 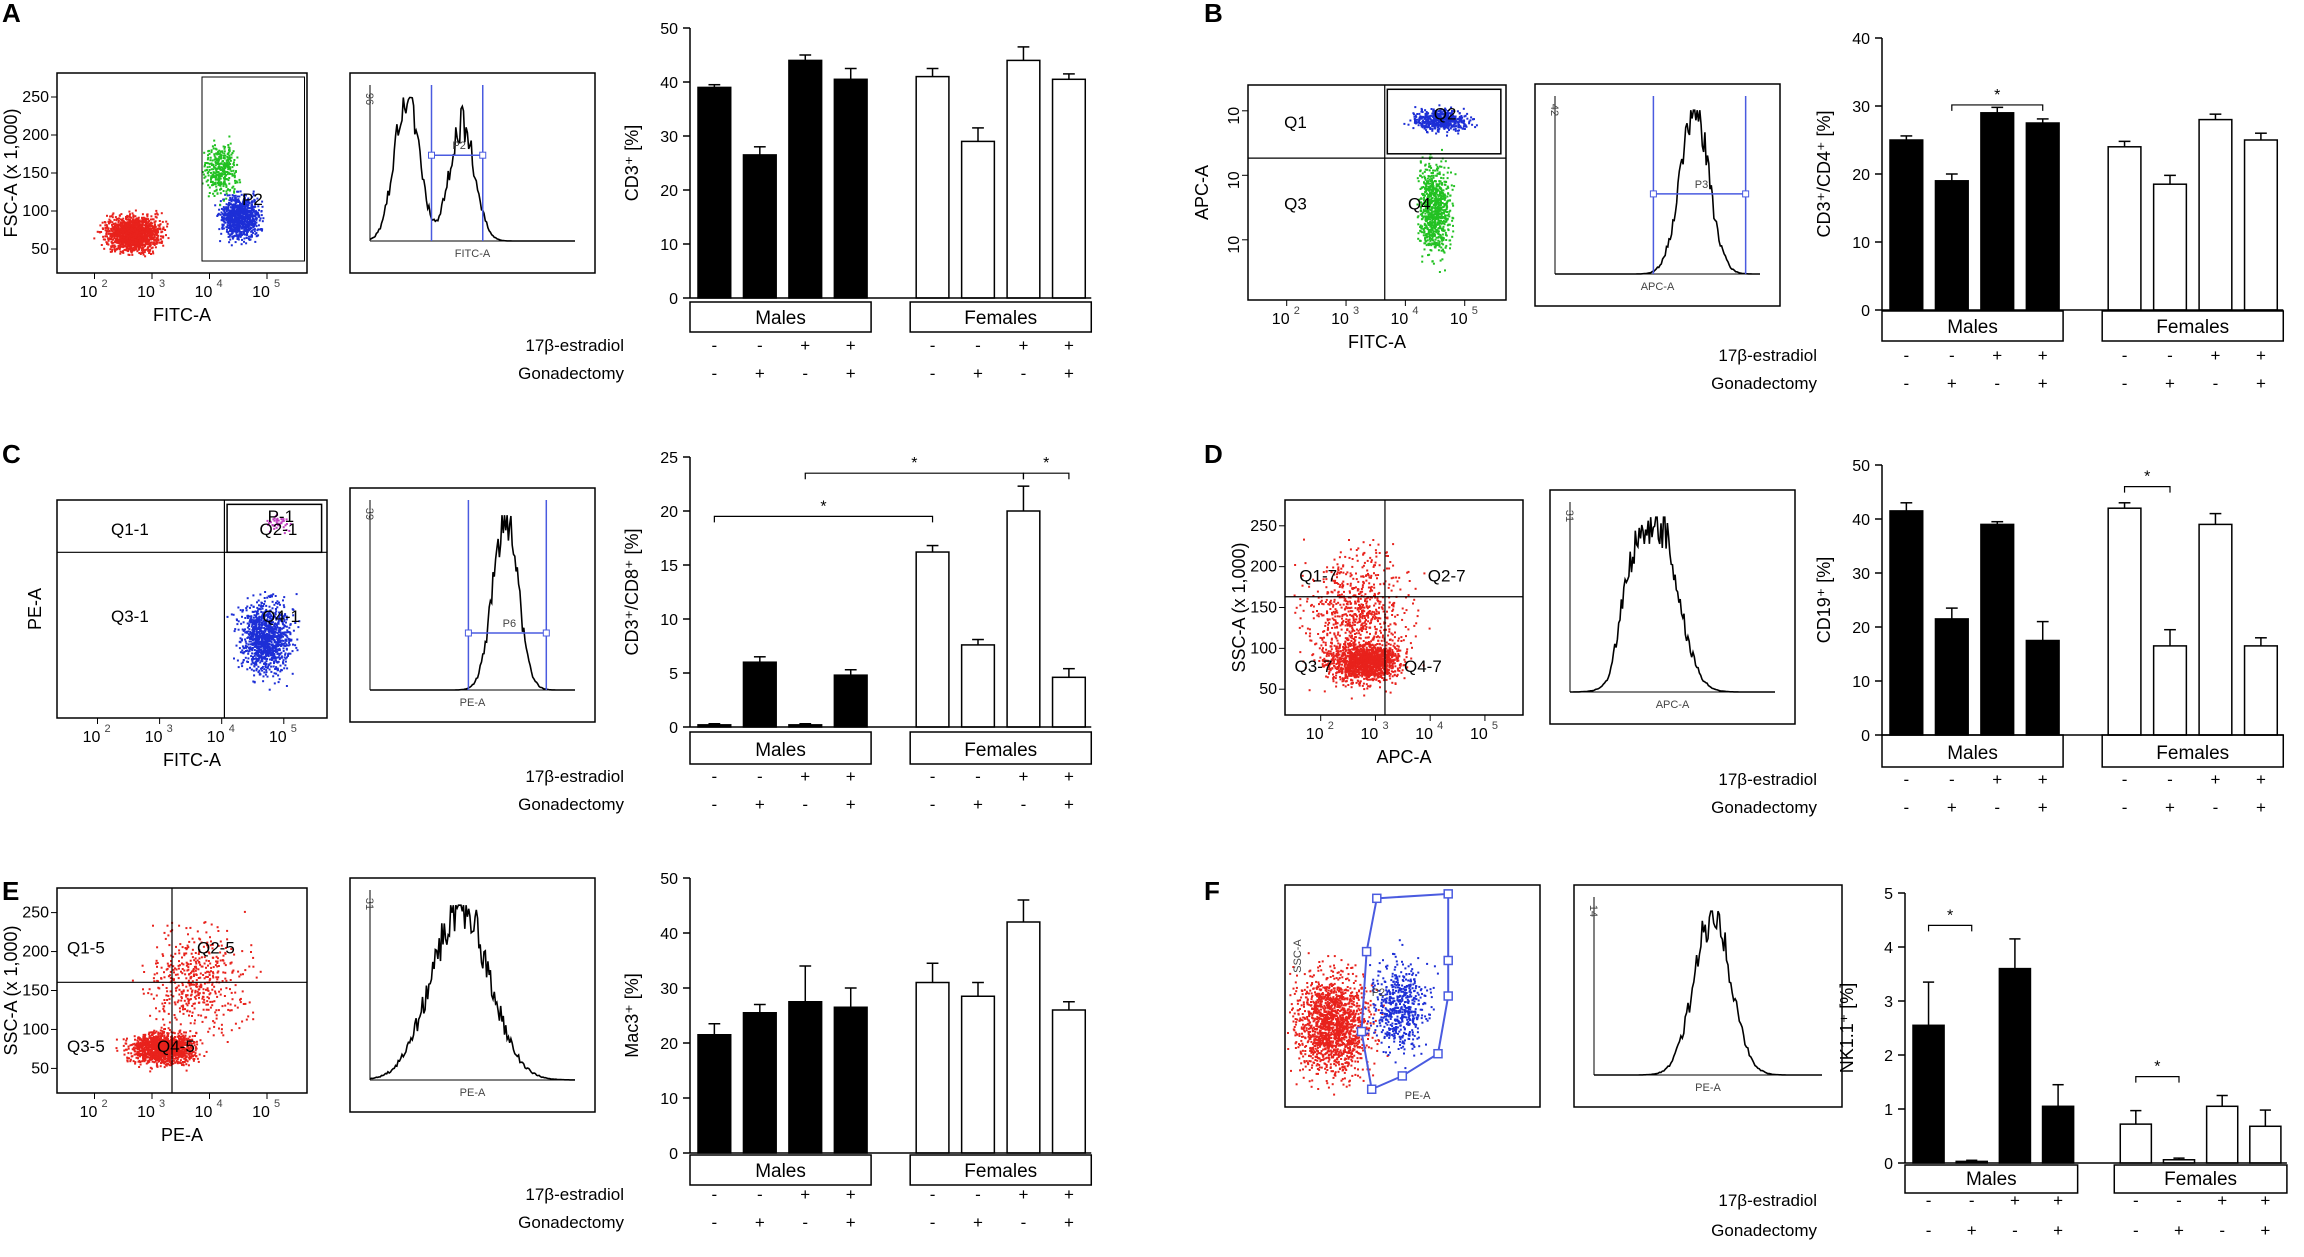 I want to click on histogram-y-max: 96, so click(x=369, y=99).